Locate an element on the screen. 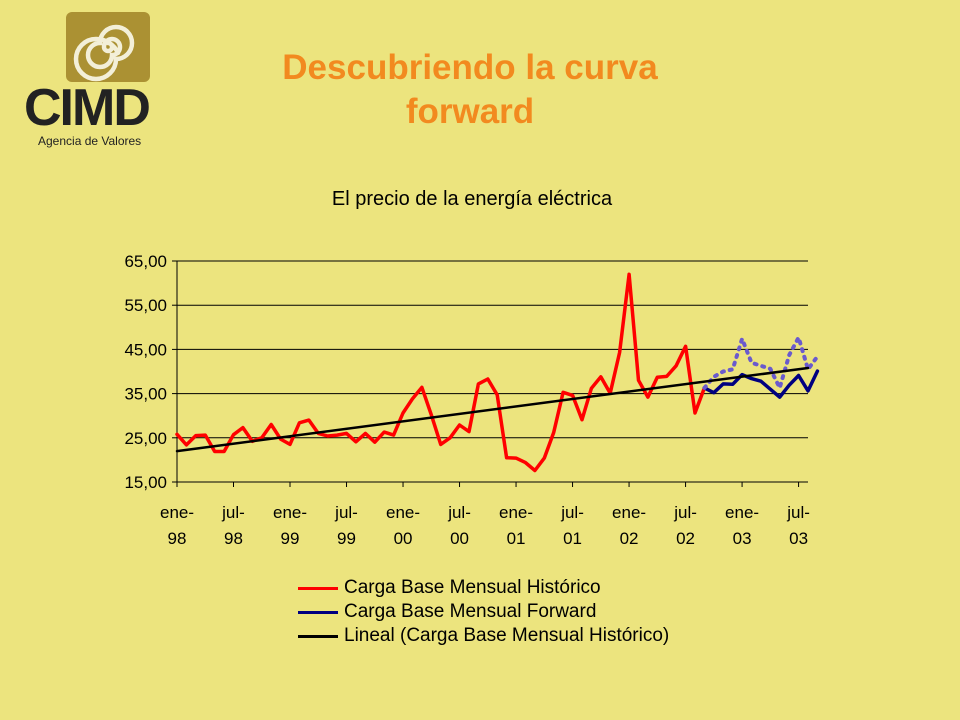 The image size is (960, 720). chart-title: El precio de la energía eléctrica is located at coordinates (472, 199).